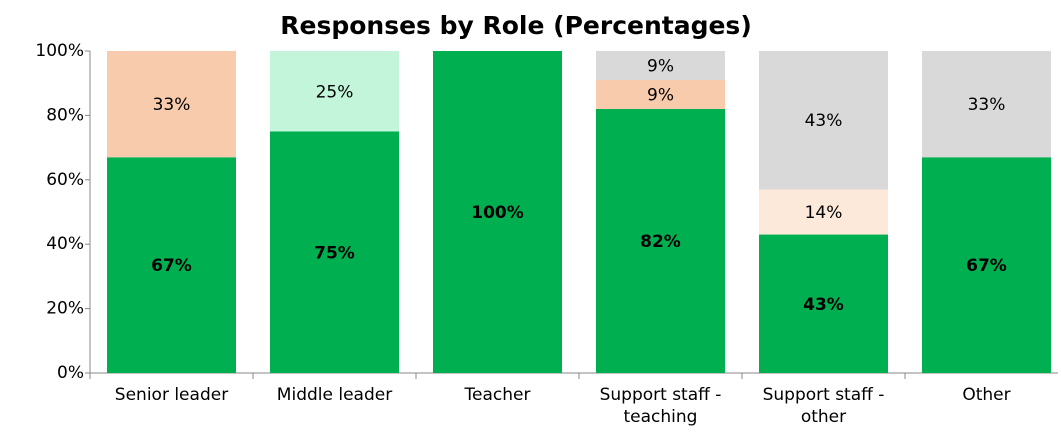 Image resolution: width=1061 pixels, height=441 pixels. I want to click on x-tick-label: Support staff - other, so click(823, 406).